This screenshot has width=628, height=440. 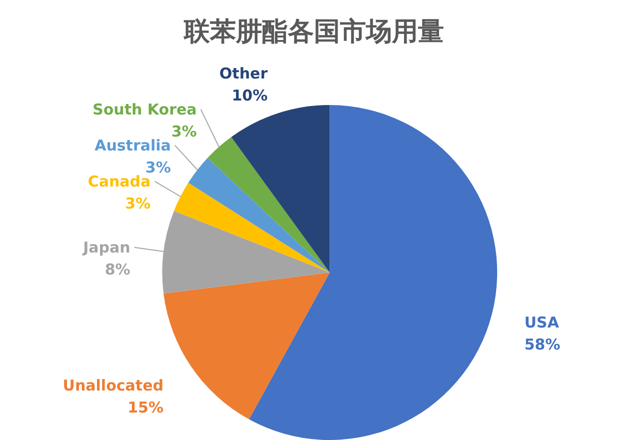 What do you see at coordinates (117, 269) in the screenshot?
I see `data-label: 8%` at bounding box center [117, 269].